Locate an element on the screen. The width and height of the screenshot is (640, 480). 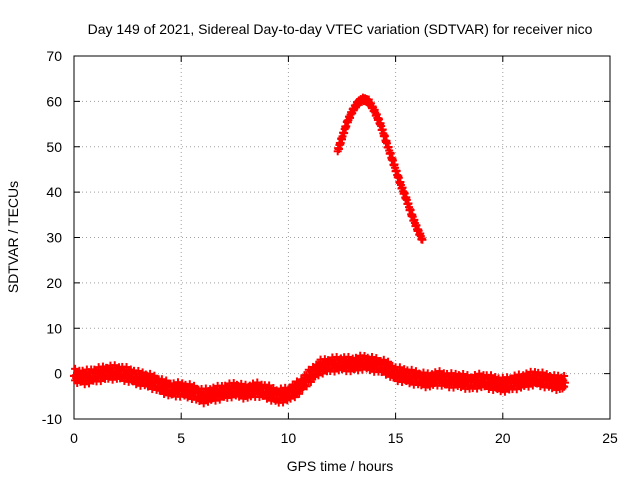
y-tick-label: 30 is located at coordinates (54, 238).